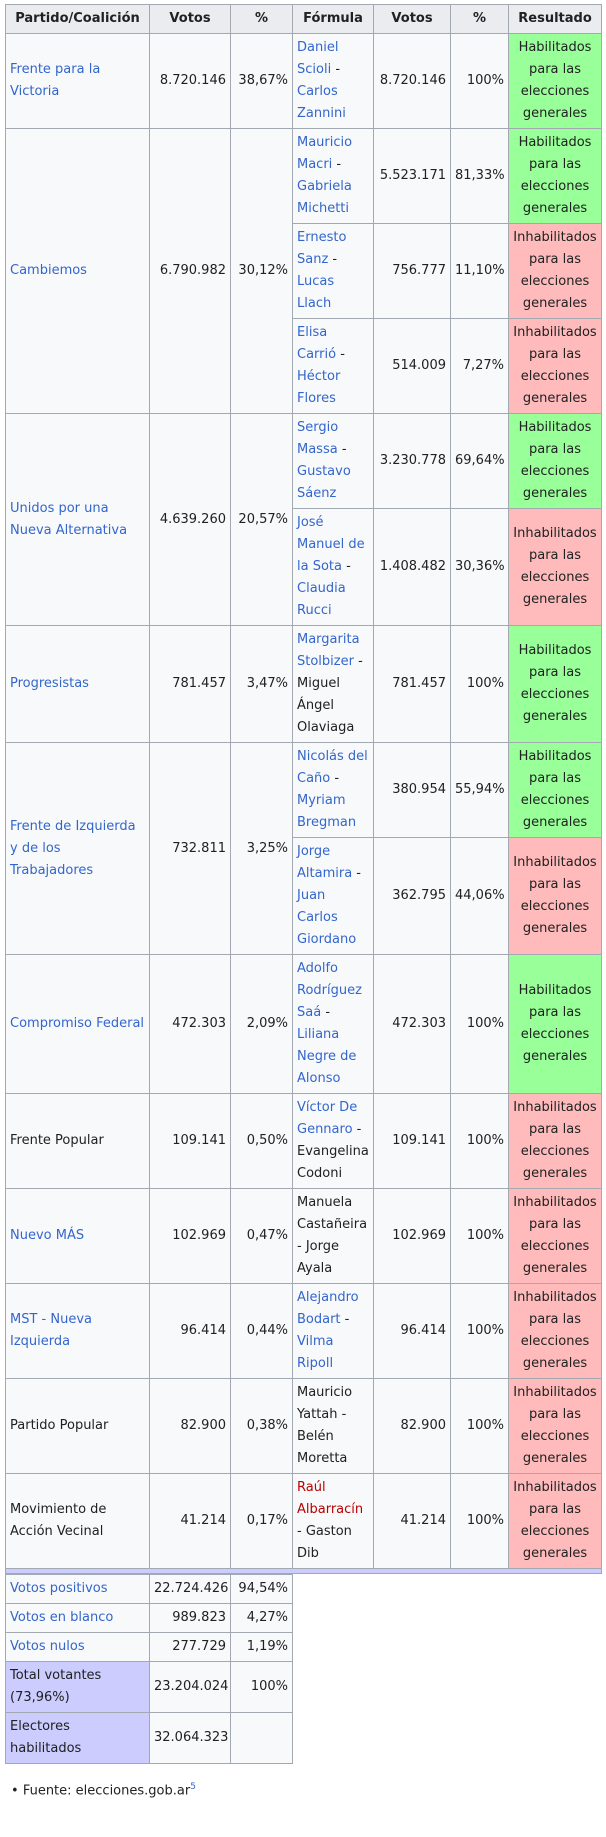  What do you see at coordinates (103, 1790) in the screenshot?
I see `footnote: • Fuente: elecciones.gob.ar5` at bounding box center [103, 1790].